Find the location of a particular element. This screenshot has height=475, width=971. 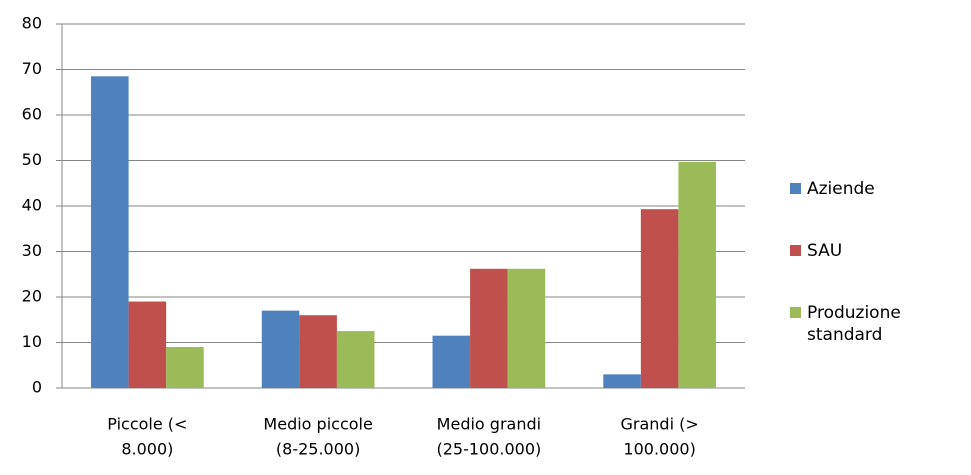

legend-item: SAU is located at coordinates (880, 271).